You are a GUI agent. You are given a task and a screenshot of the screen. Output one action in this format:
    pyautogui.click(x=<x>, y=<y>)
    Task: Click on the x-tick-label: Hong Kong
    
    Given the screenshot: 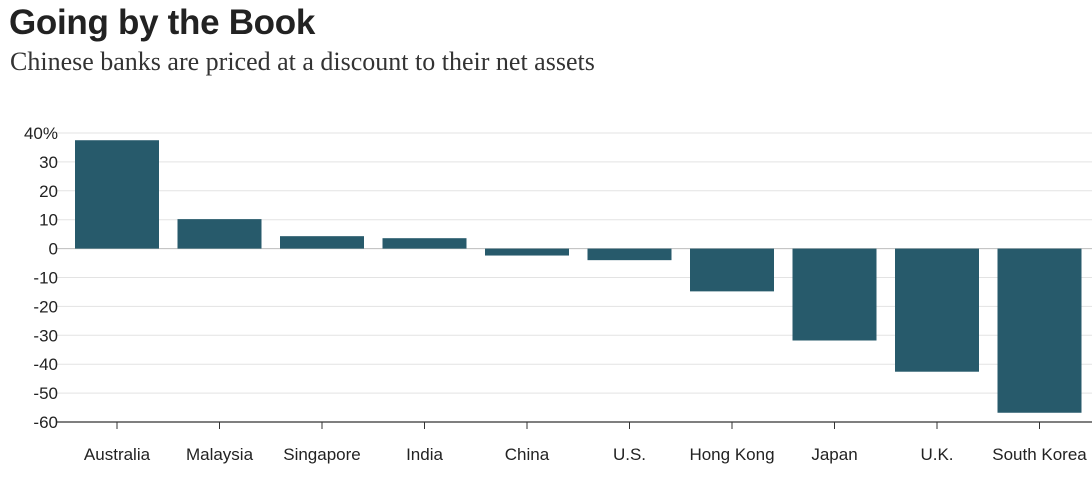 What is the action you would take?
    pyautogui.click(x=731, y=454)
    